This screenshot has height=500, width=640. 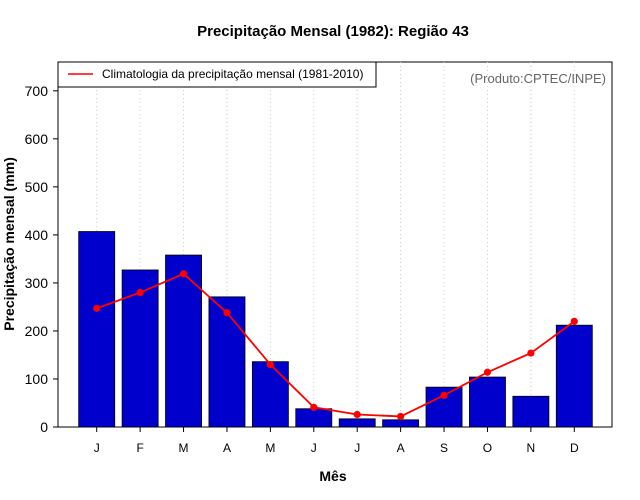 What do you see at coordinates (333, 31) in the screenshot?
I see `chart-title: Precipitação Mensal (1982): Região 43` at bounding box center [333, 31].